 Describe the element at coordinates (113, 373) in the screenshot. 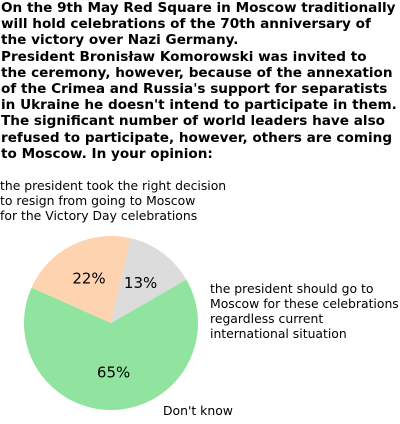

I see `pie-value-label-right-decision: 65%` at that location.